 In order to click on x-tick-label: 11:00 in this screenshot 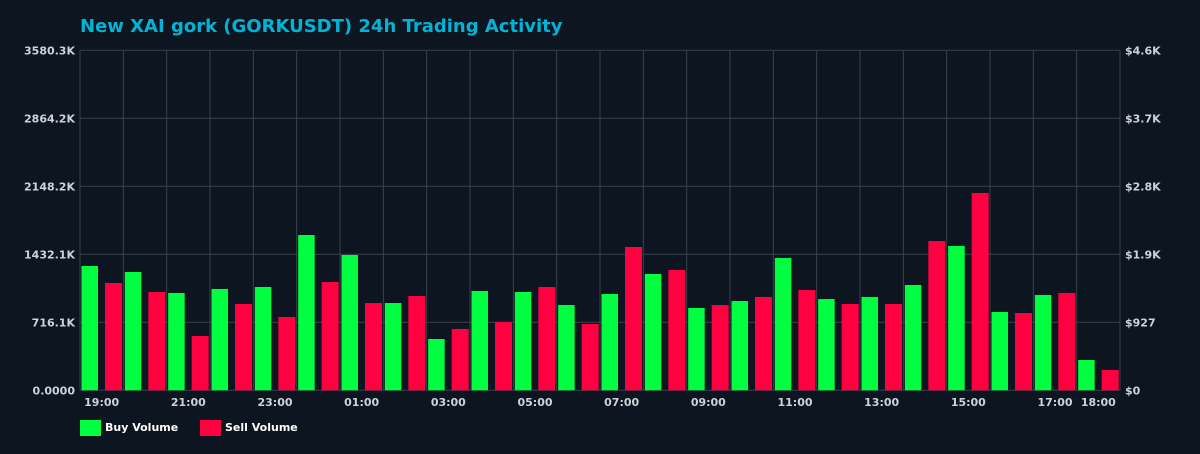, I will do `click(794, 402)`.